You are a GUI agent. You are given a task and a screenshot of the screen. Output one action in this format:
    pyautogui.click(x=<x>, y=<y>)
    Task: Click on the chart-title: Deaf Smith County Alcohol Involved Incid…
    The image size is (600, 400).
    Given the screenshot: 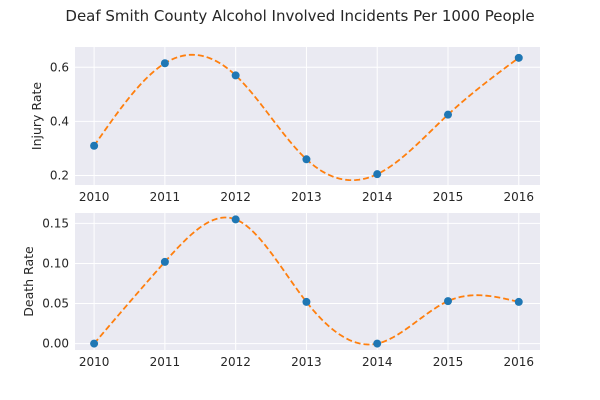 What is the action you would take?
    pyautogui.click(x=299, y=16)
    